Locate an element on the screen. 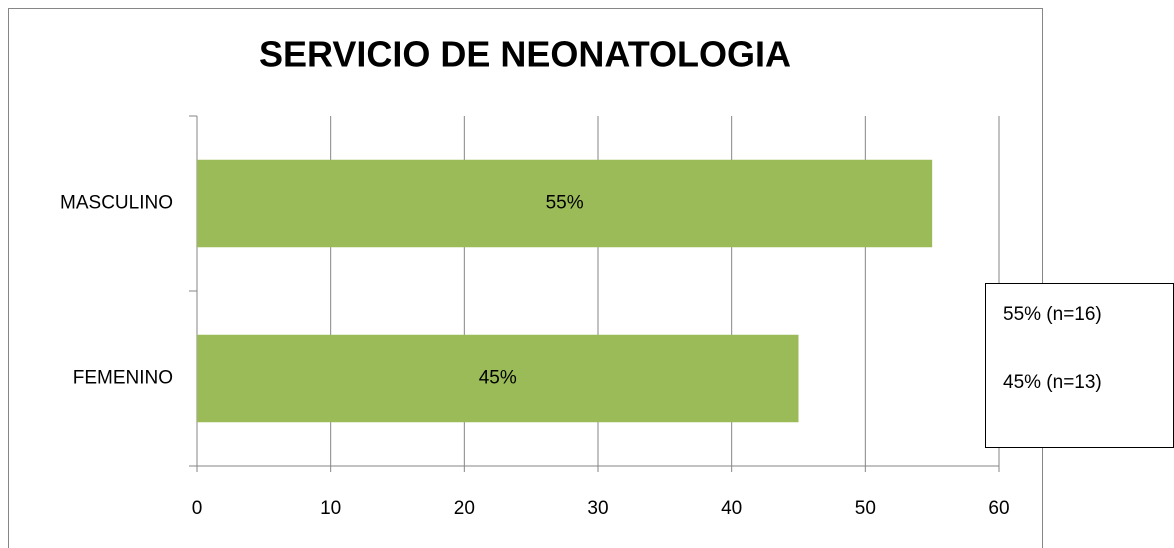 The image size is (1174, 548). bar-label: 45% is located at coordinates (498, 378).